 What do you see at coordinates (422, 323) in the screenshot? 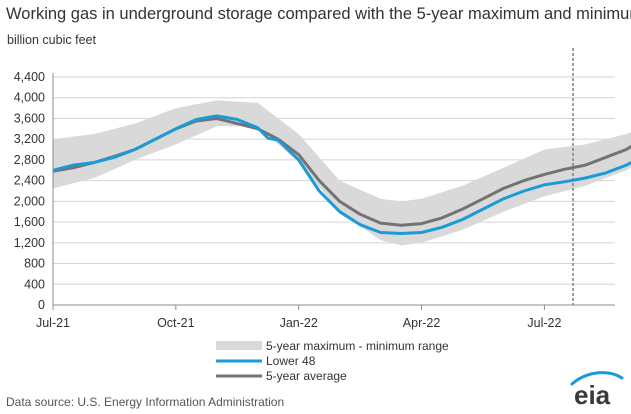
I see `x-tick-label: Apr-22` at bounding box center [422, 323].